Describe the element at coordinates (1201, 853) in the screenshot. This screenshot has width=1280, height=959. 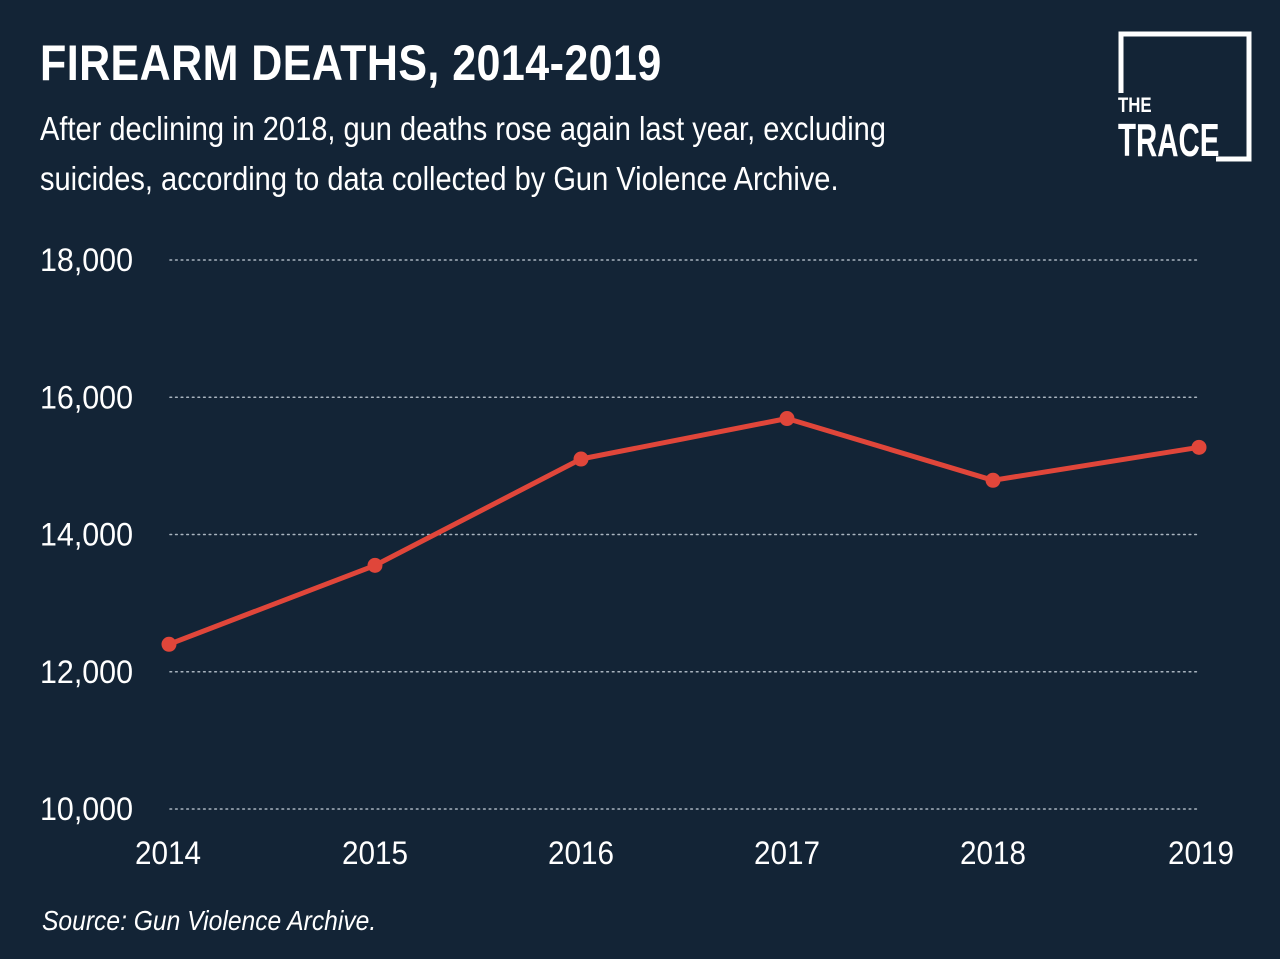
I see `x-tick-label: 2019` at that location.